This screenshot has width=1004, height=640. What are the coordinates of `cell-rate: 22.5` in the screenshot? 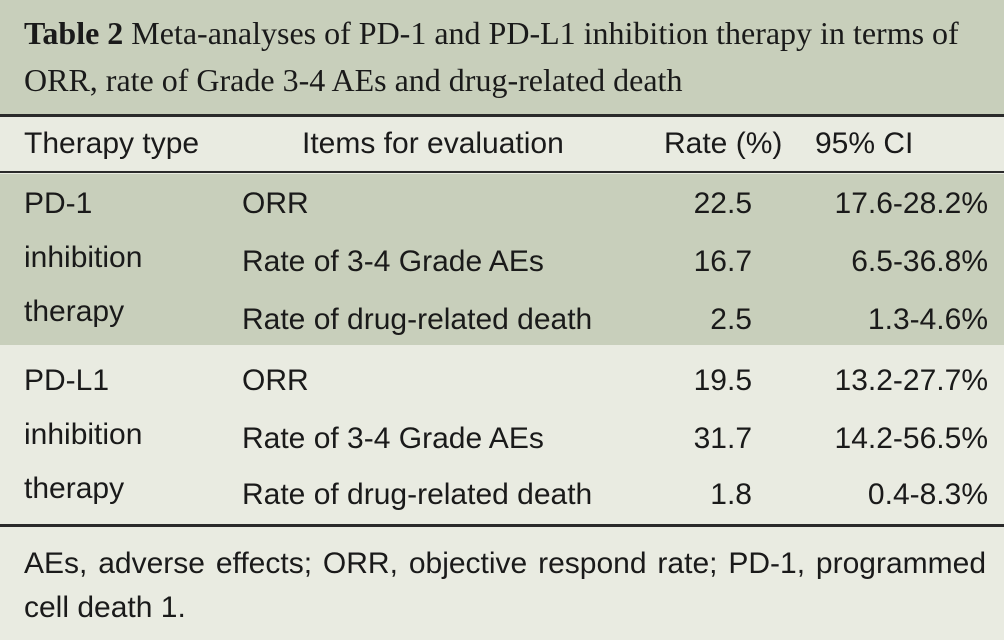 It's located at (722, 203).